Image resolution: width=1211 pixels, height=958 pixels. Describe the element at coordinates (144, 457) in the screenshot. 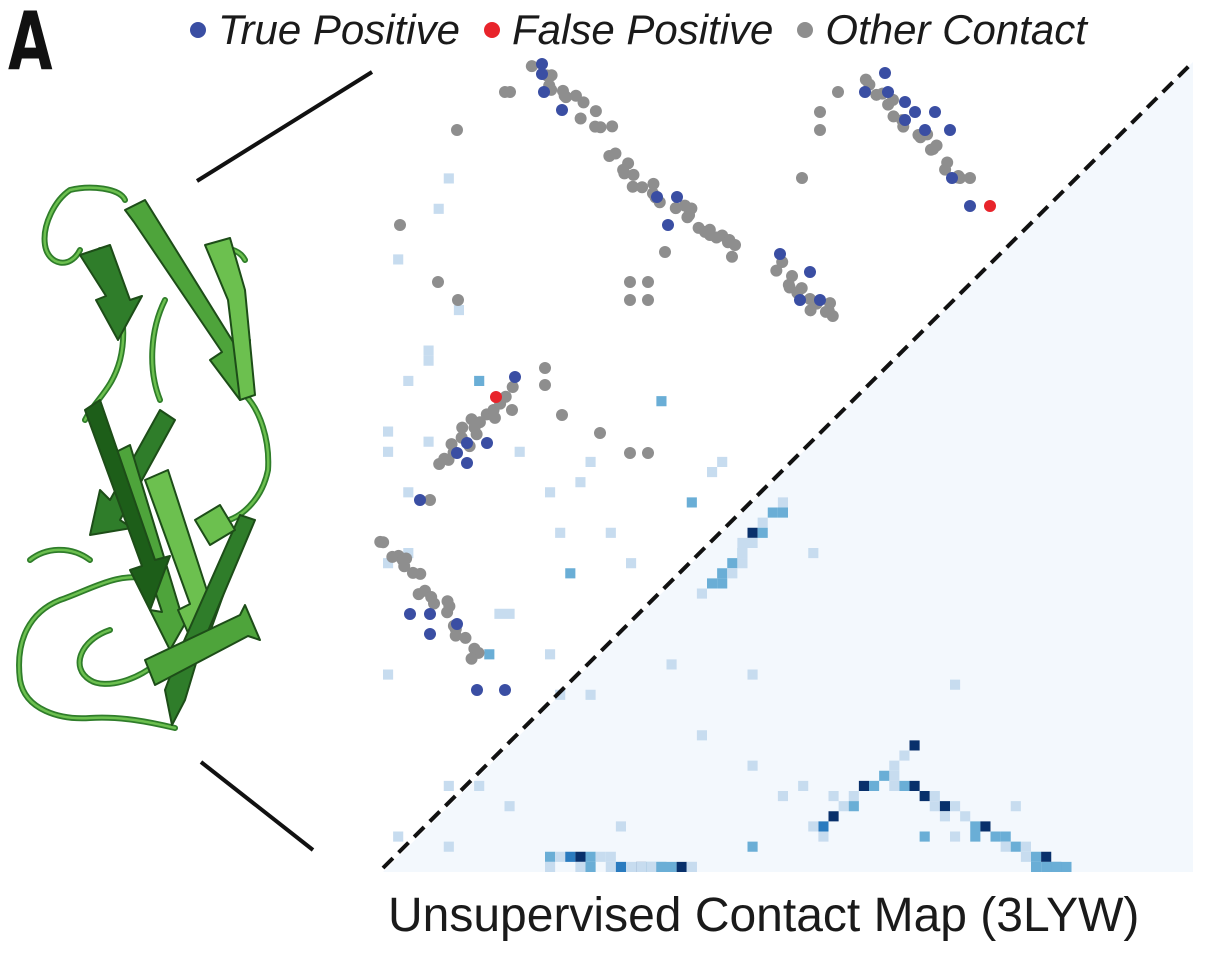

I see `protein-structure-illustration` at that location.